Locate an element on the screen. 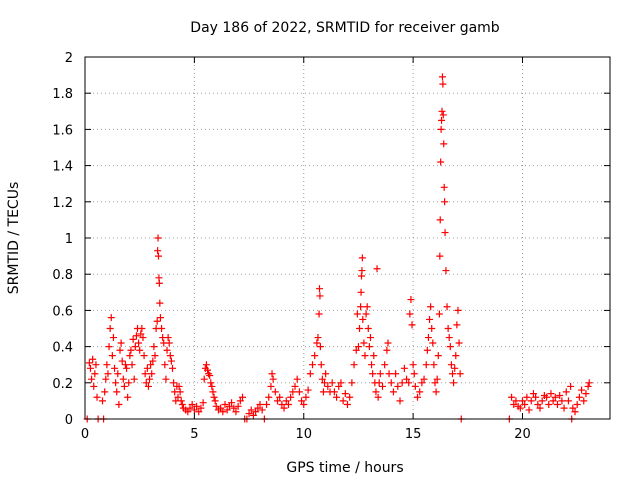  x-tick-label: 10 is located at coordinates (303, 434).